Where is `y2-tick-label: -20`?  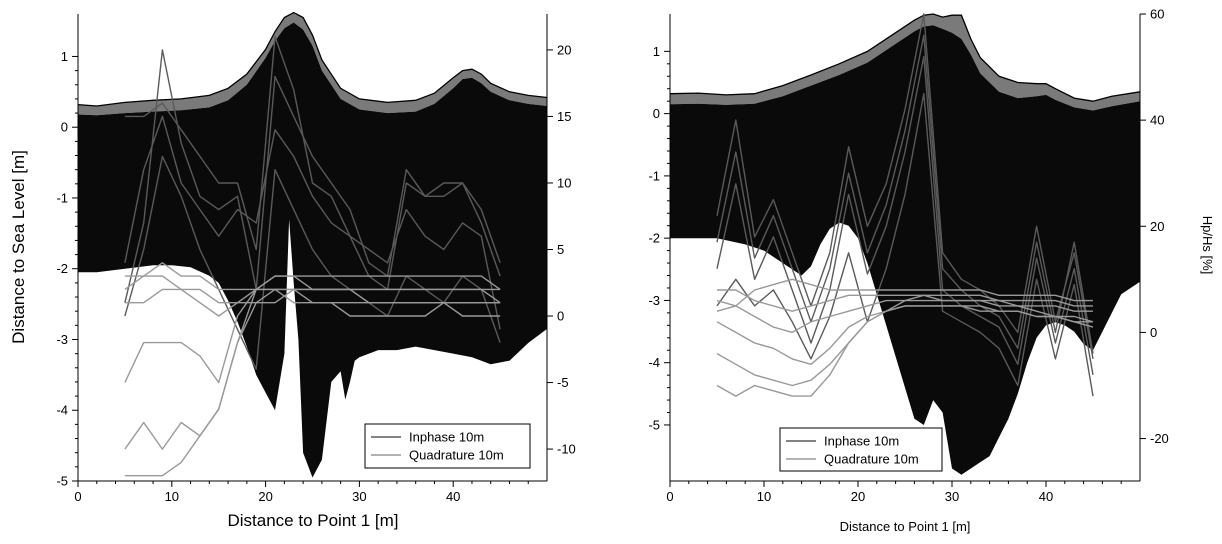 y2-tick-label: -20 is located at coordinates (1159, 438).